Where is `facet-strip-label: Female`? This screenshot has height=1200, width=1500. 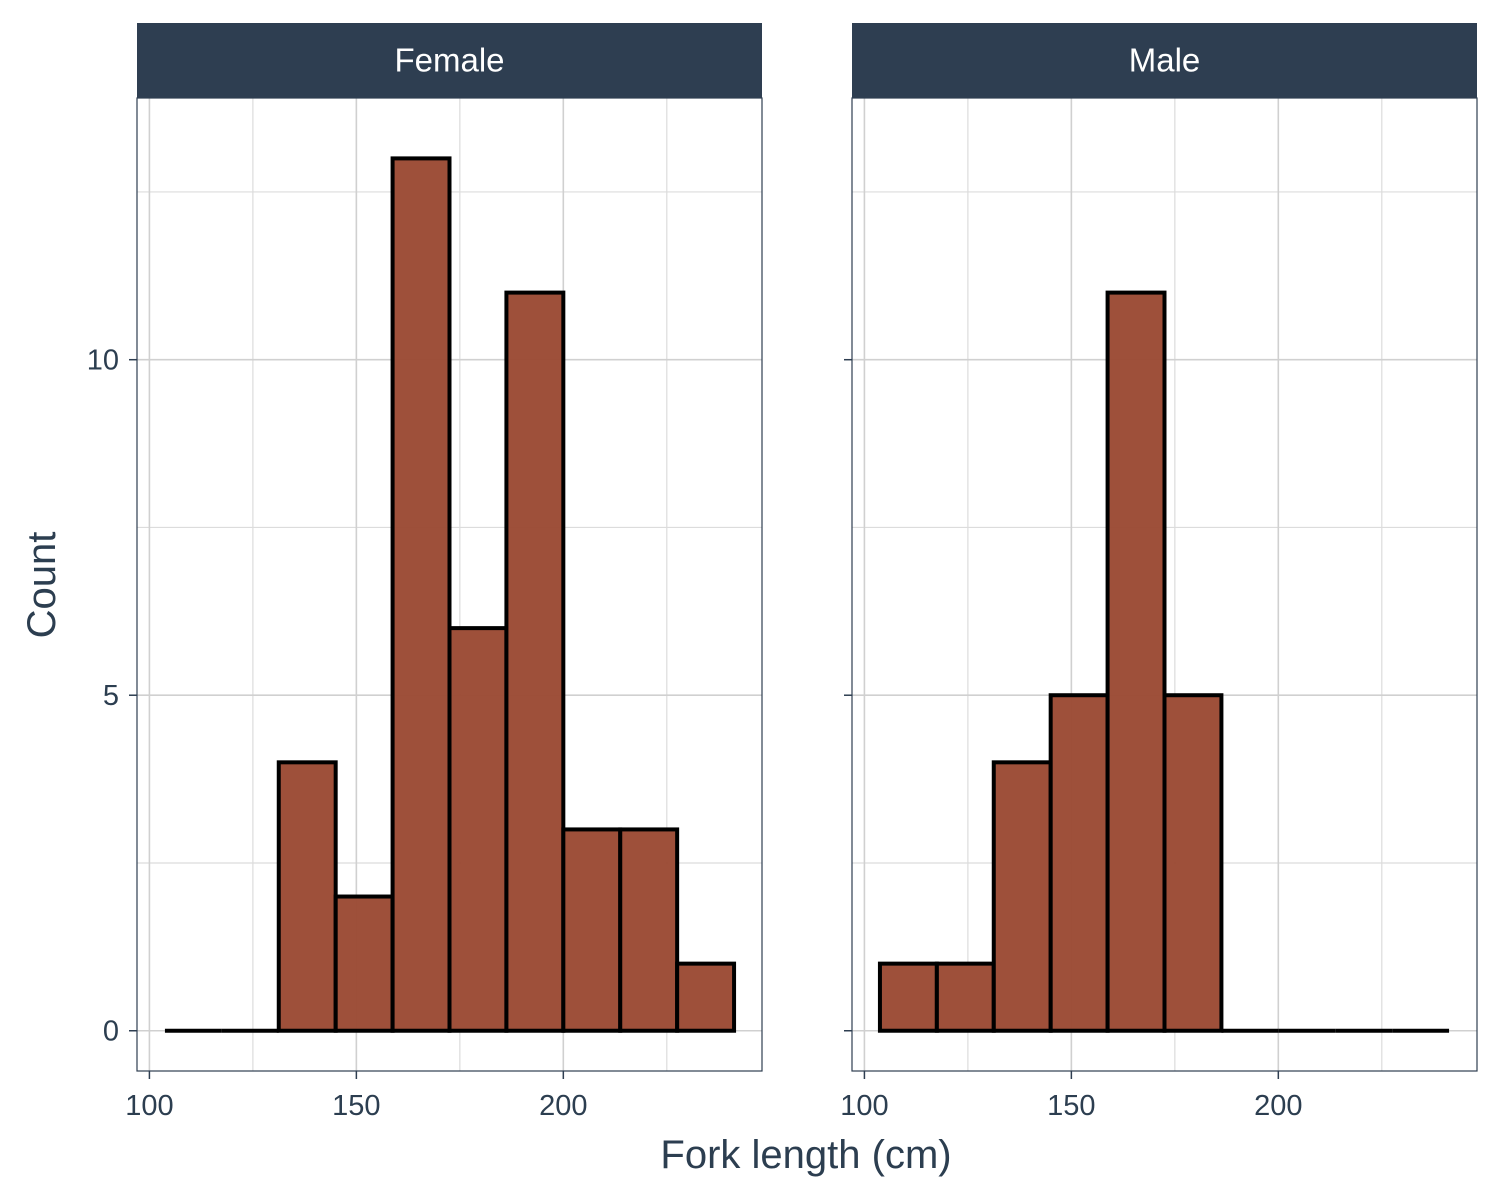 facet-strip-label: Female is located at coordinates (449, 60).